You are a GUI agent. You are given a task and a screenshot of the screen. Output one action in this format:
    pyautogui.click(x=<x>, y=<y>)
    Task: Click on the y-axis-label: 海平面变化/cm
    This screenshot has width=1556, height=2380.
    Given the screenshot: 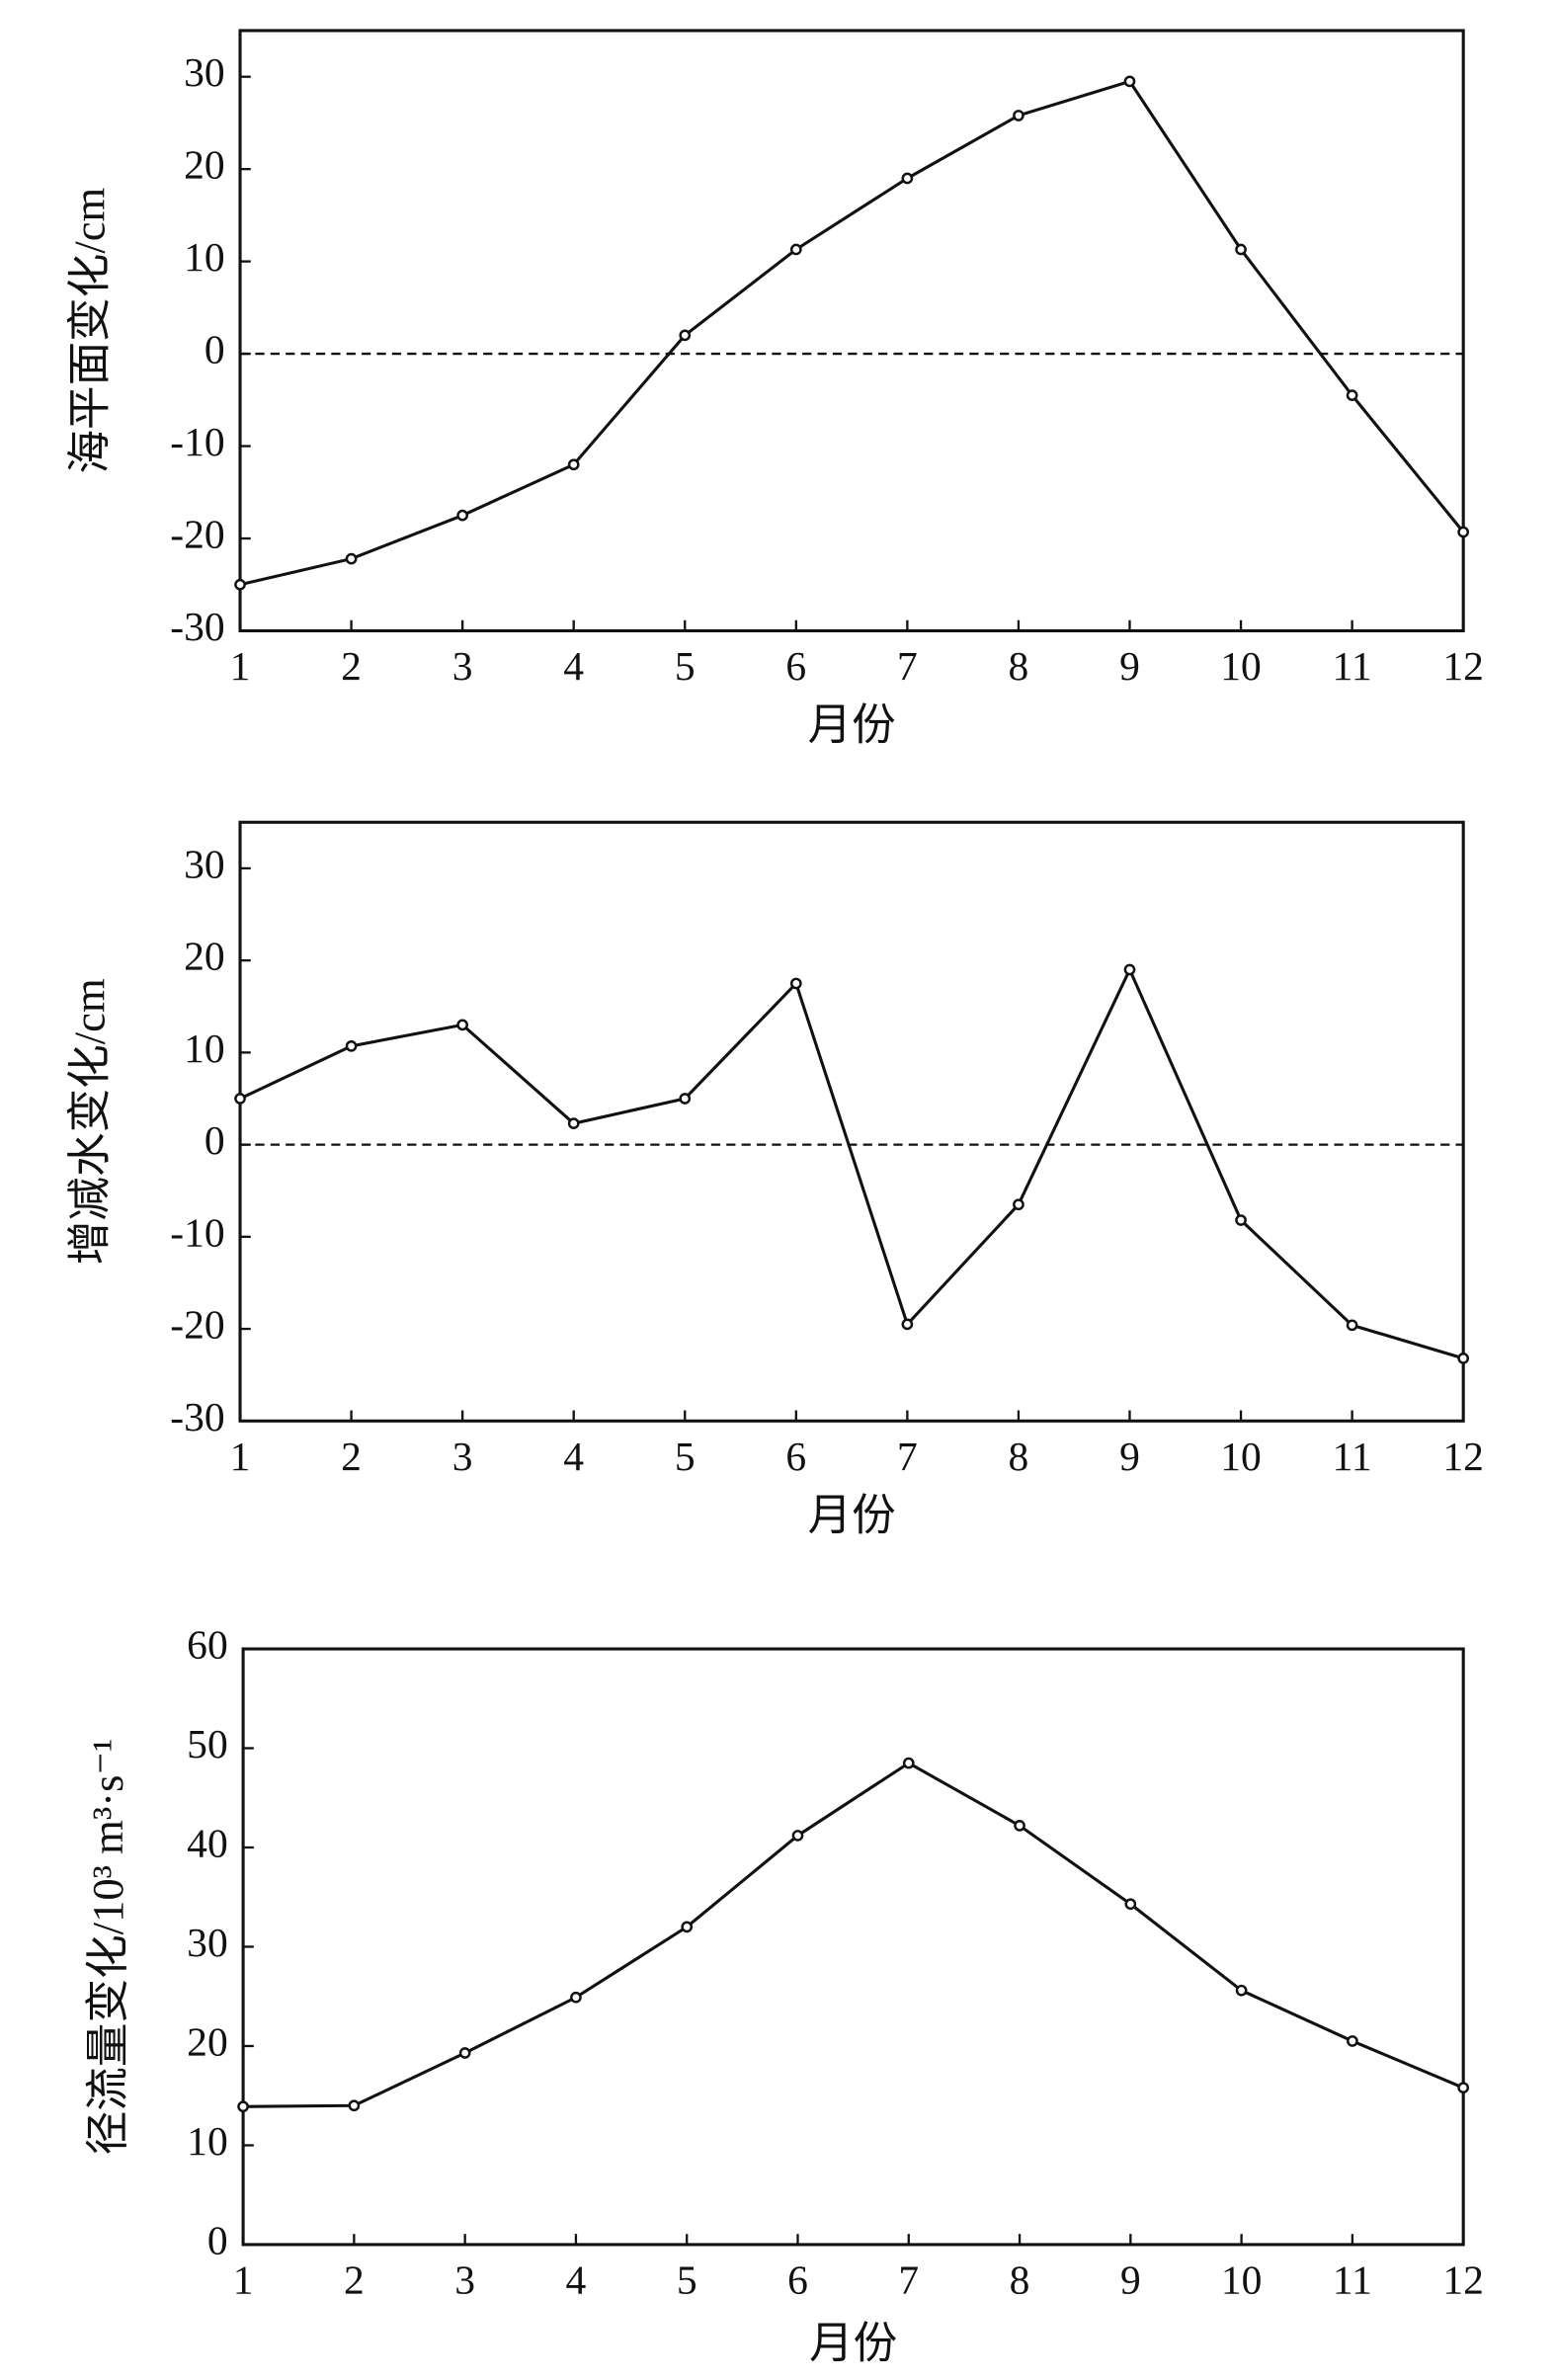 What is the action you would take?
    pyautogui.click(x=90, y=331)
    